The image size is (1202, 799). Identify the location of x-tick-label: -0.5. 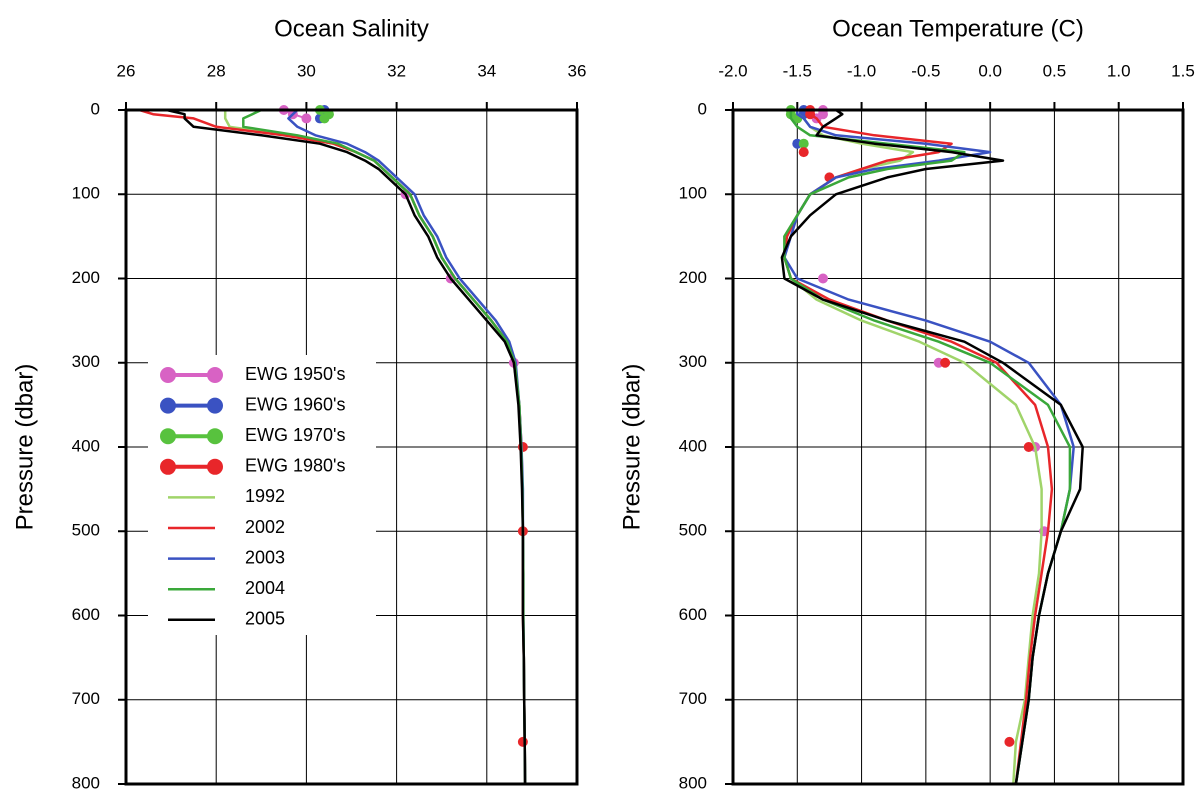
(925, 70).